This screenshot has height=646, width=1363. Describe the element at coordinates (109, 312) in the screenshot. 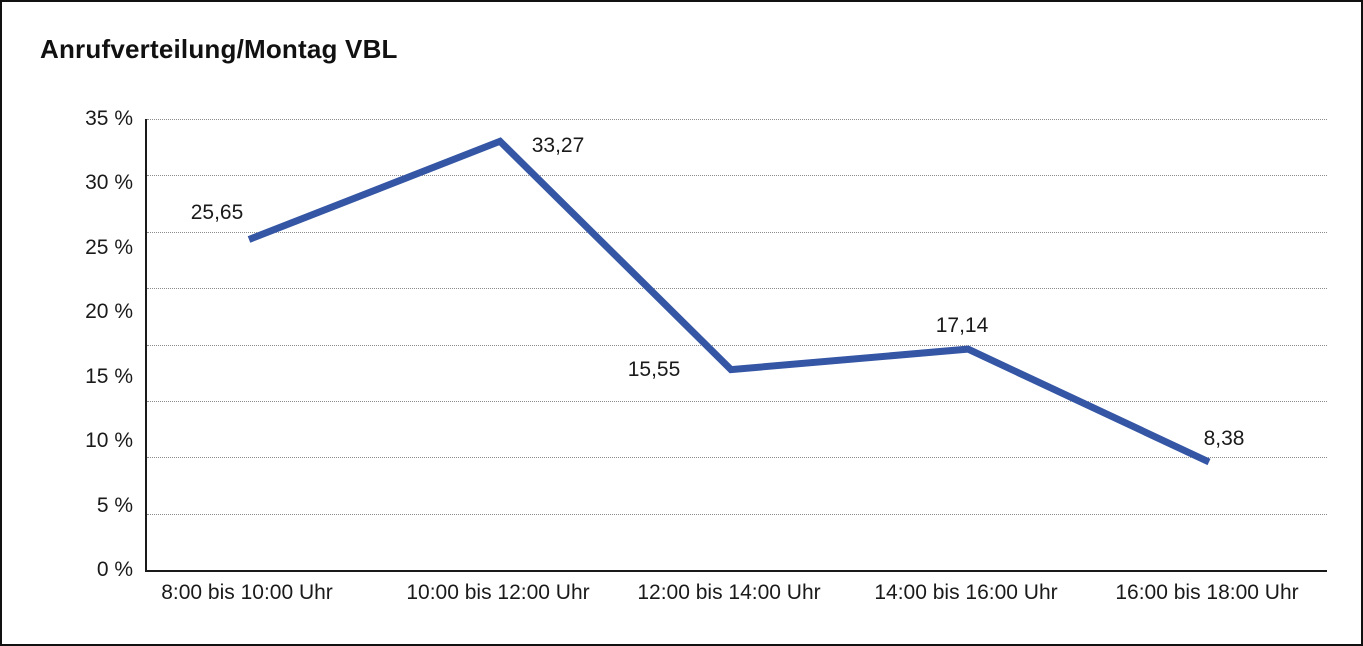

I see `y-tick-label: 20 %` at that location.